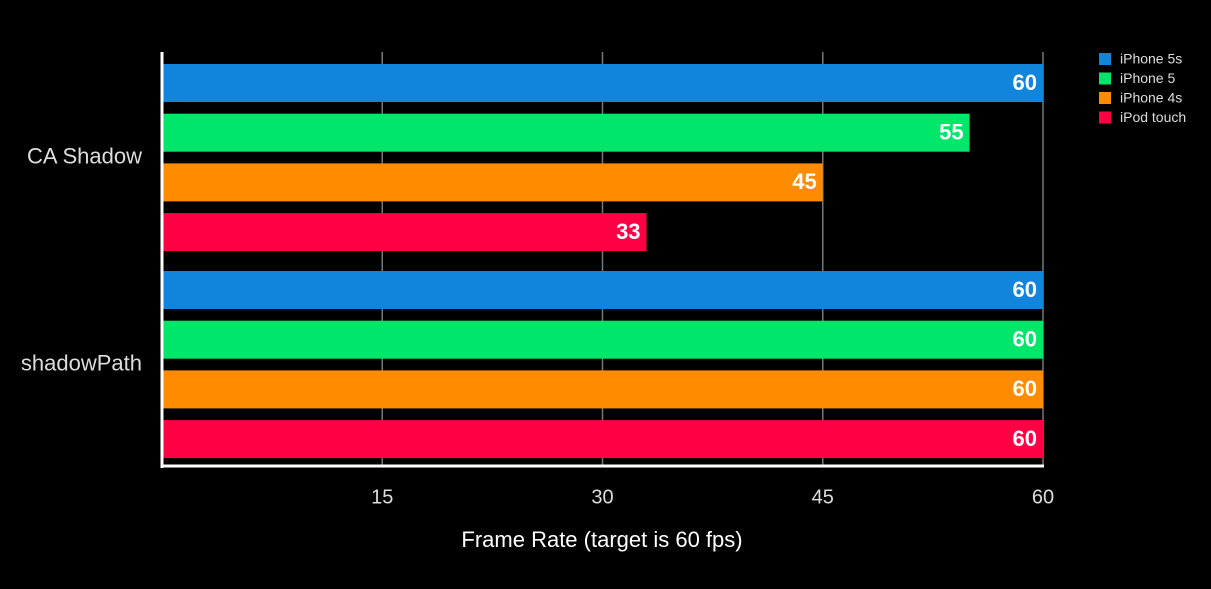 The height and width of the screenshot is (589, 1211). I want to click on legend-label: iPod touch, so click(1153, 117).